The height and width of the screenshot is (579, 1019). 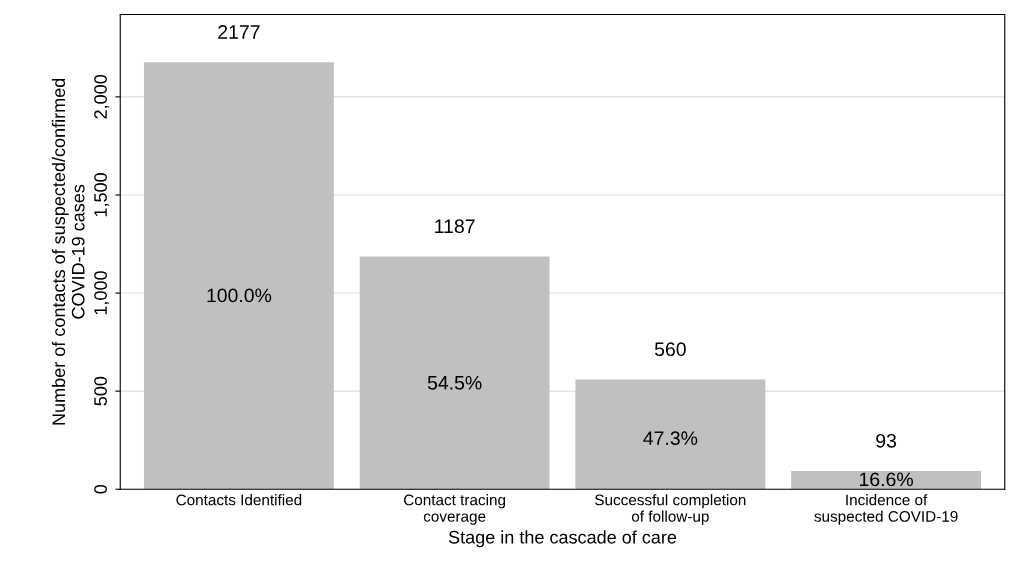 I want to click on x-tick-label: Incidence of suspected COVID-19, so click(x=886, y=509).